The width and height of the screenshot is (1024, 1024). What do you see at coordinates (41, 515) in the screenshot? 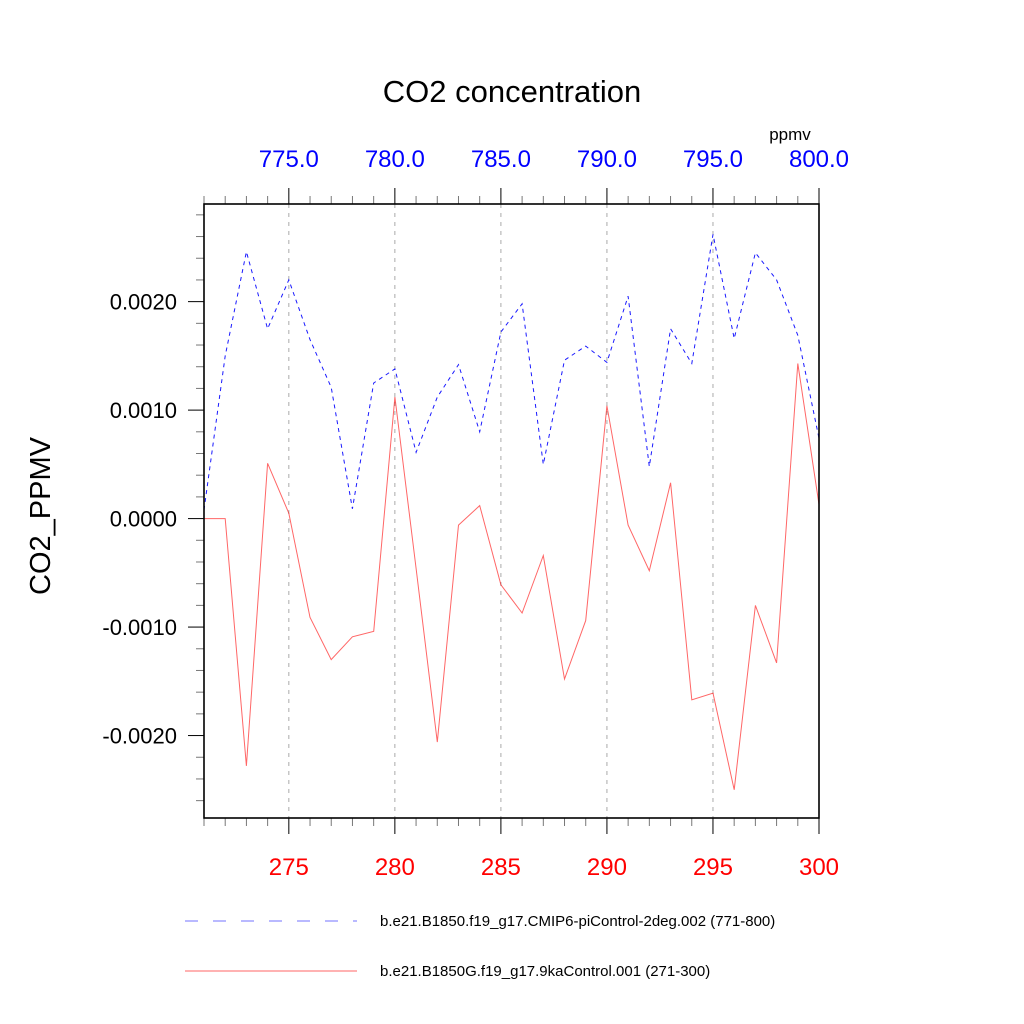
I see `y-axis-label: CO2_PPMV` at bounding box center [41, 515].